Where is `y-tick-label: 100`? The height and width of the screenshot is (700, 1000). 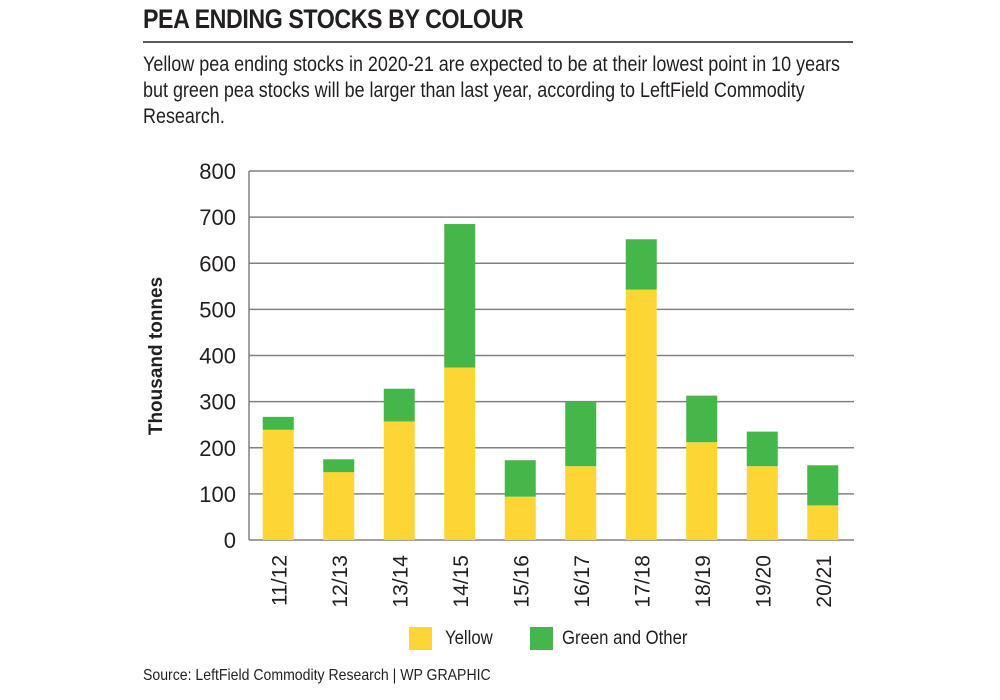
y-tick-label: 100 is located at coordinates (217, 494).